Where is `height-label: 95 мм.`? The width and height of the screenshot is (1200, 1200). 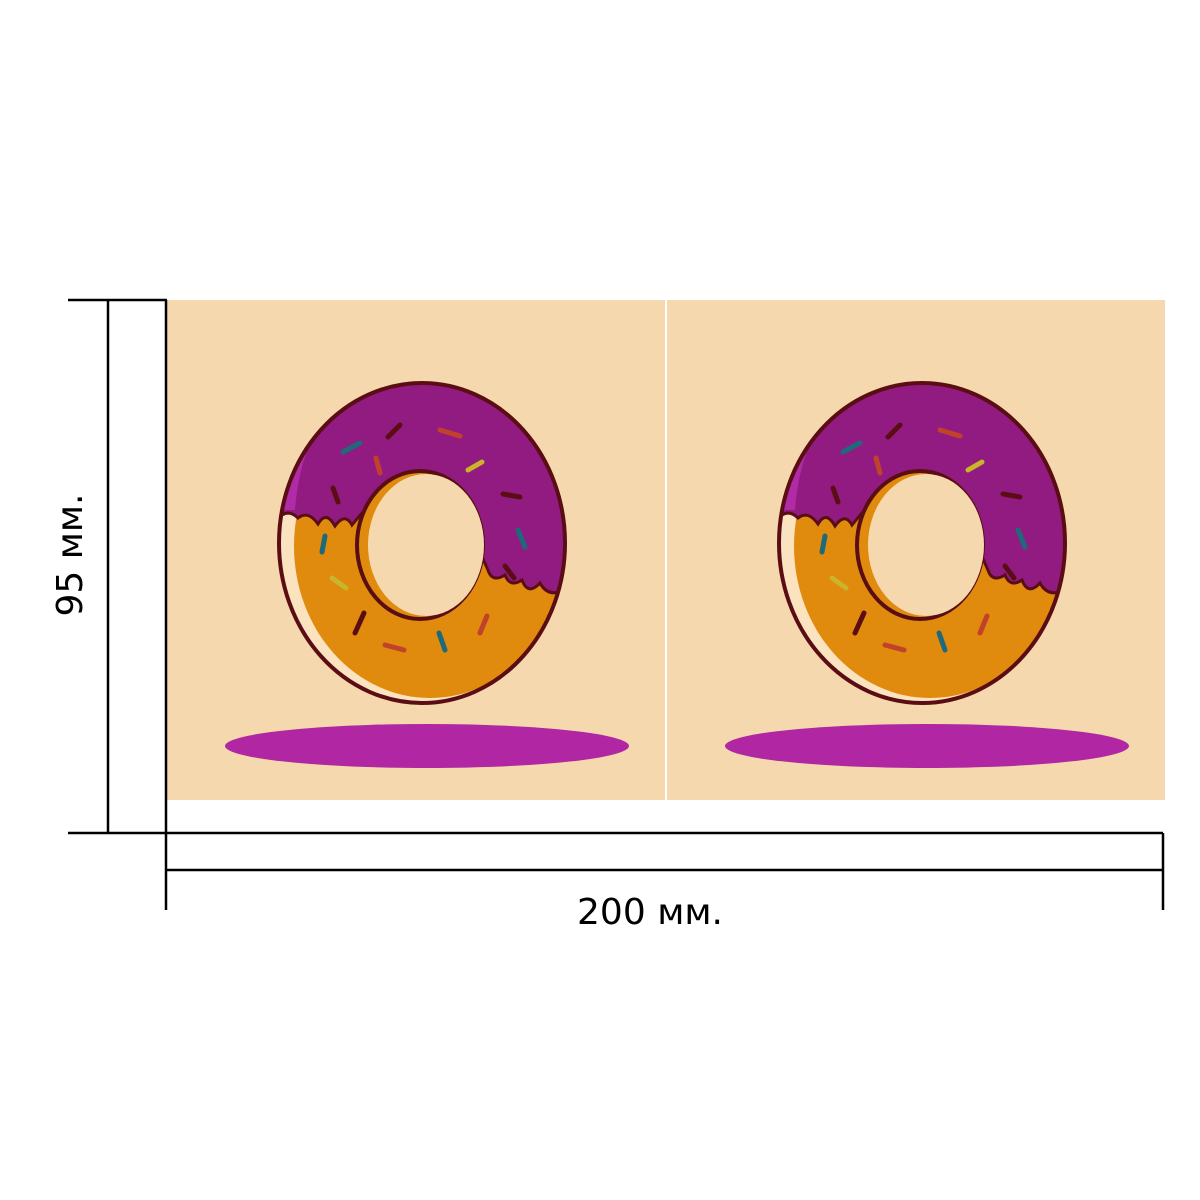
height-label: 95 мм. is located at coordinates (70, 554).